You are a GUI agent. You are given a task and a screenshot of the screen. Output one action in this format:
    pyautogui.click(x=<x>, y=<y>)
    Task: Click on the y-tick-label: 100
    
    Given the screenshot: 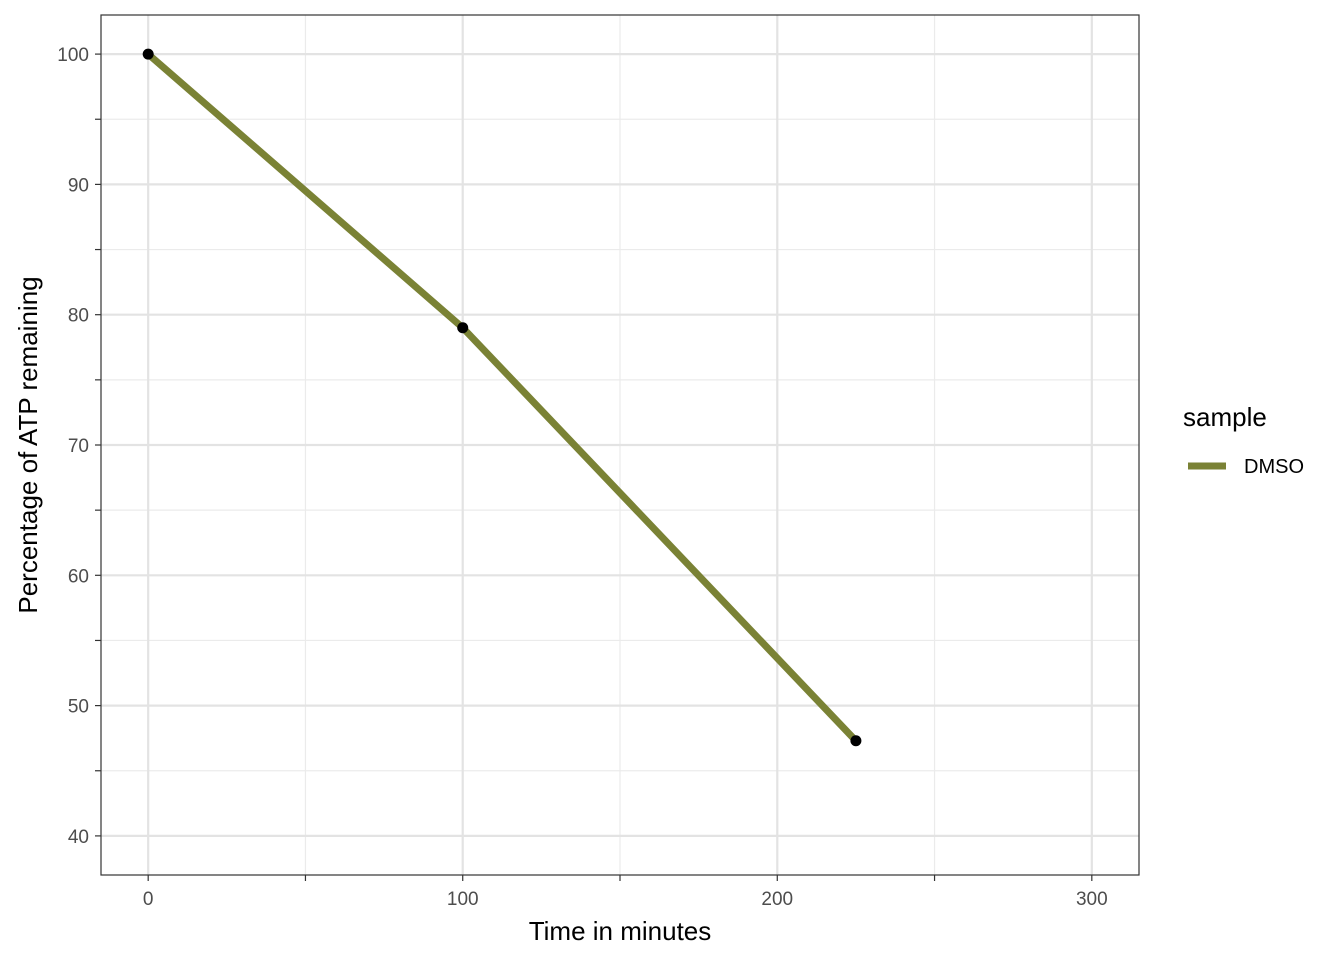 What is the action you would take?
    pyautogui.click(x=73, y=55)
    